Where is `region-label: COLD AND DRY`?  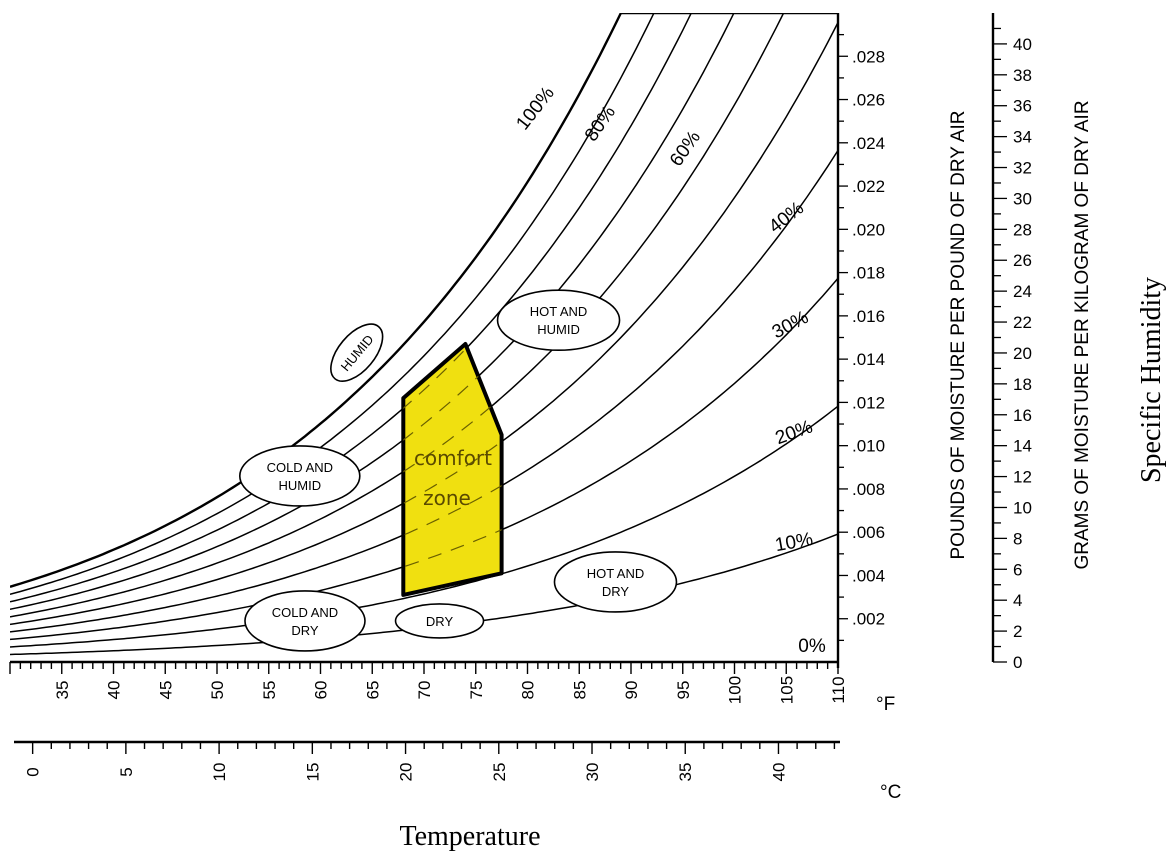 region-label: COLD AND DRY is located at coordinates (305, 621).